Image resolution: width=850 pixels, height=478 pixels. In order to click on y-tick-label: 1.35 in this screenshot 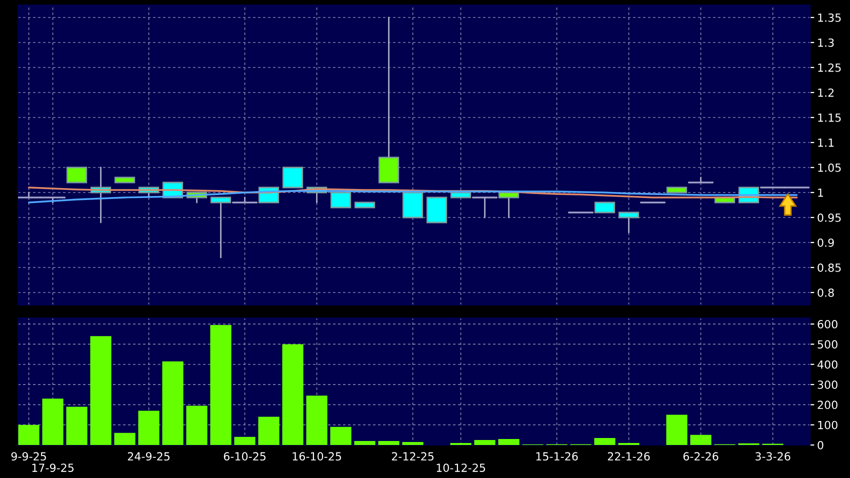, I will do `click(829, 17)`.